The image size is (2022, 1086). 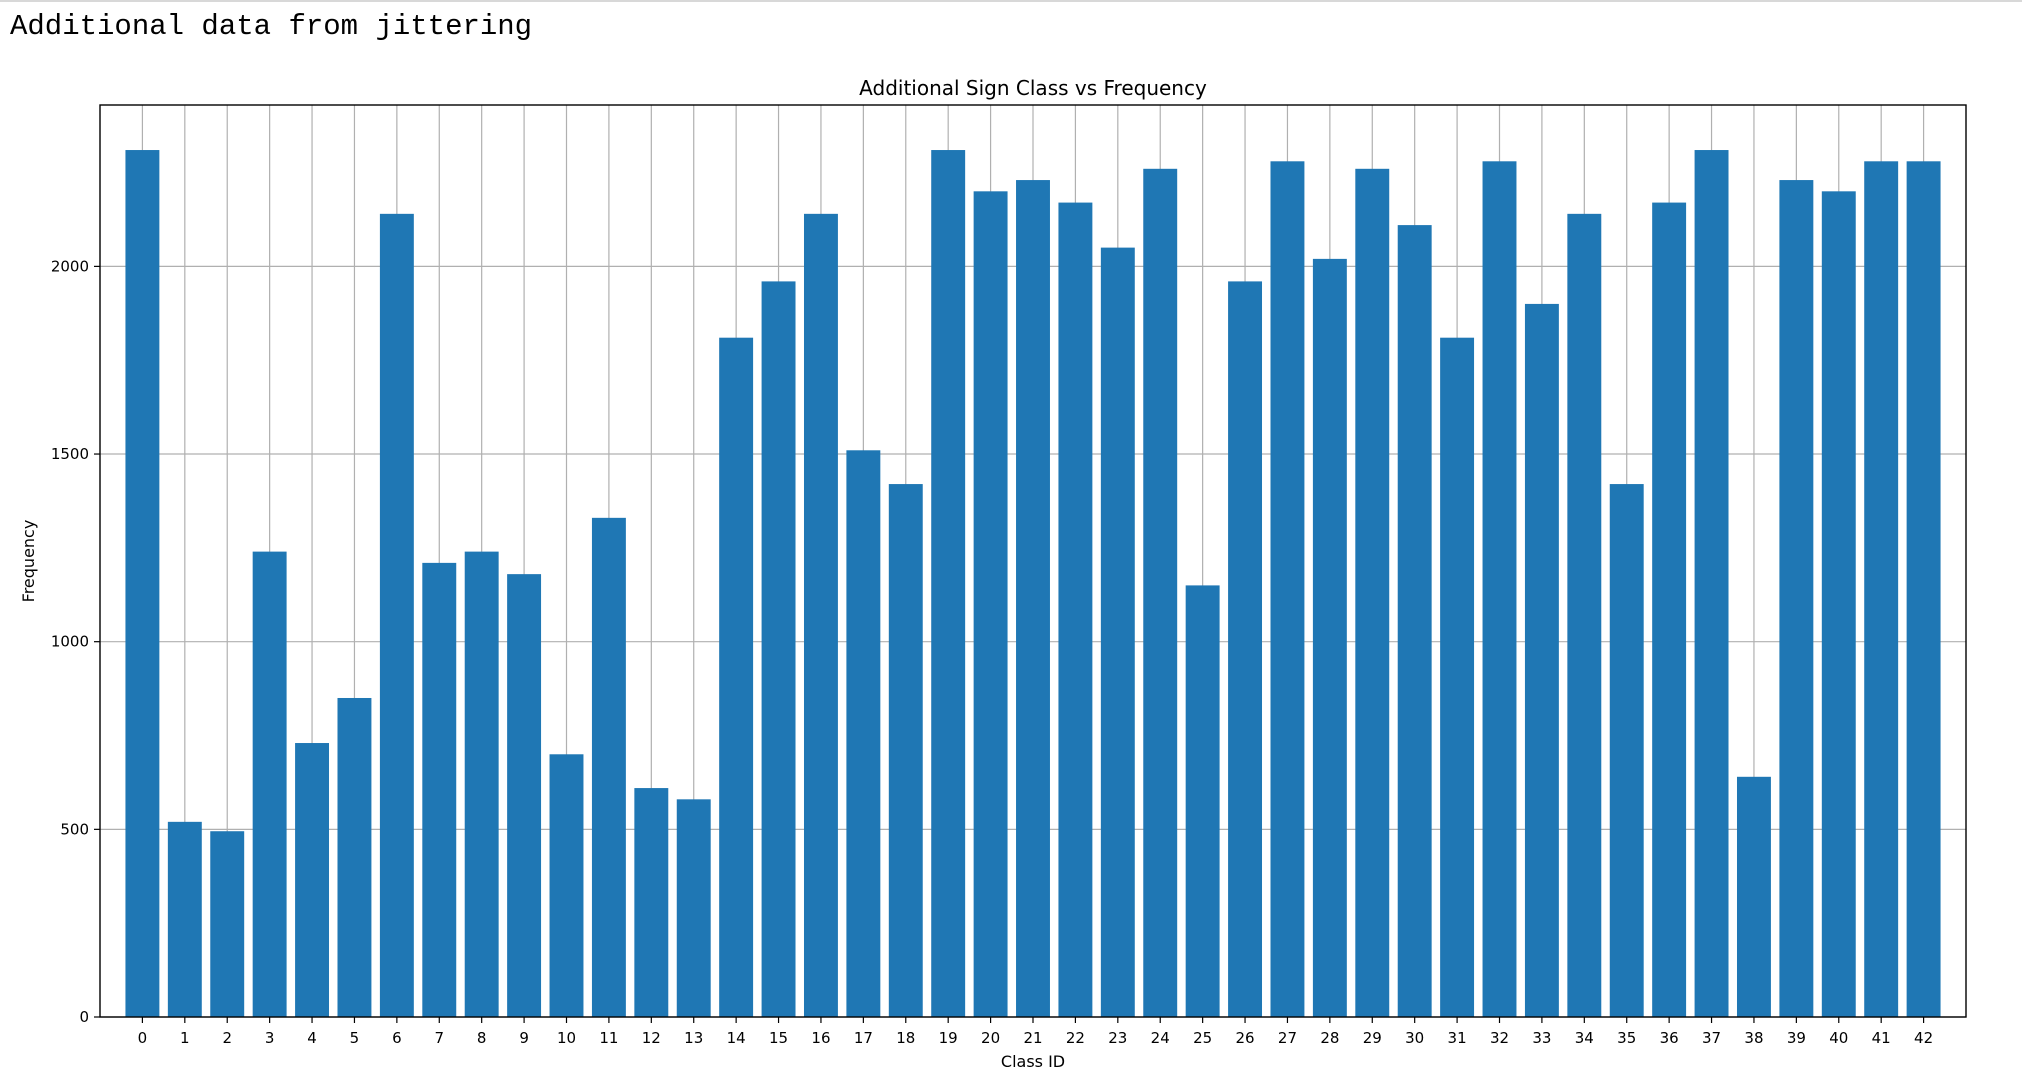 What do you see at coordinates (1457, 1038) in the screenshot?
I see `x-tick-label: 31` at bounding box center [1457, 1038].